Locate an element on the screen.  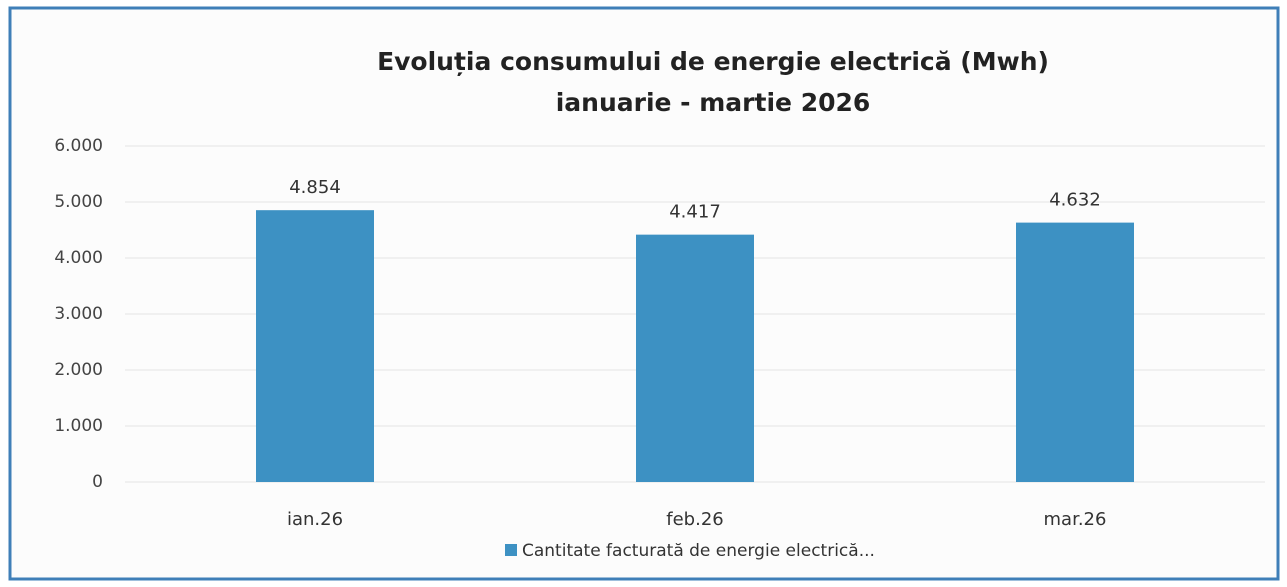
y-tick-label: 4.000 is located at coordinates (78, 258).